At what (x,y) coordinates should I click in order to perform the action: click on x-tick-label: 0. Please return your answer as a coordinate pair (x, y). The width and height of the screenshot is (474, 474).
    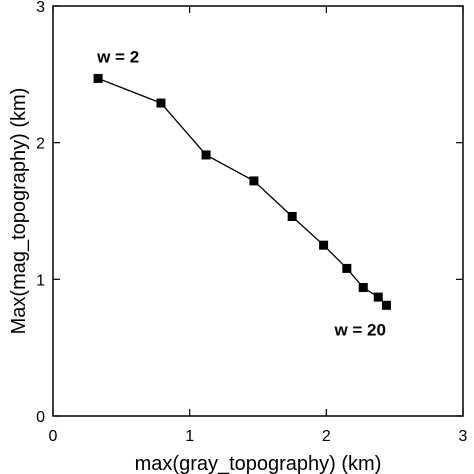
    Looking at the image, I should click on (53, 436).